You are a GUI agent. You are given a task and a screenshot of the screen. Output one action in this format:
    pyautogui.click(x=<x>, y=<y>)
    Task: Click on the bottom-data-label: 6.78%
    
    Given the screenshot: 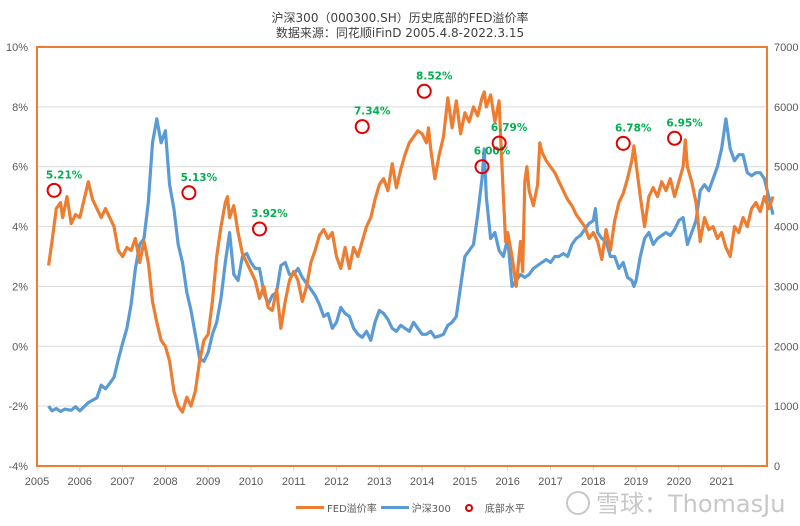 What is the action you would take?
    pyautogui.click(x=633, y=128)
    